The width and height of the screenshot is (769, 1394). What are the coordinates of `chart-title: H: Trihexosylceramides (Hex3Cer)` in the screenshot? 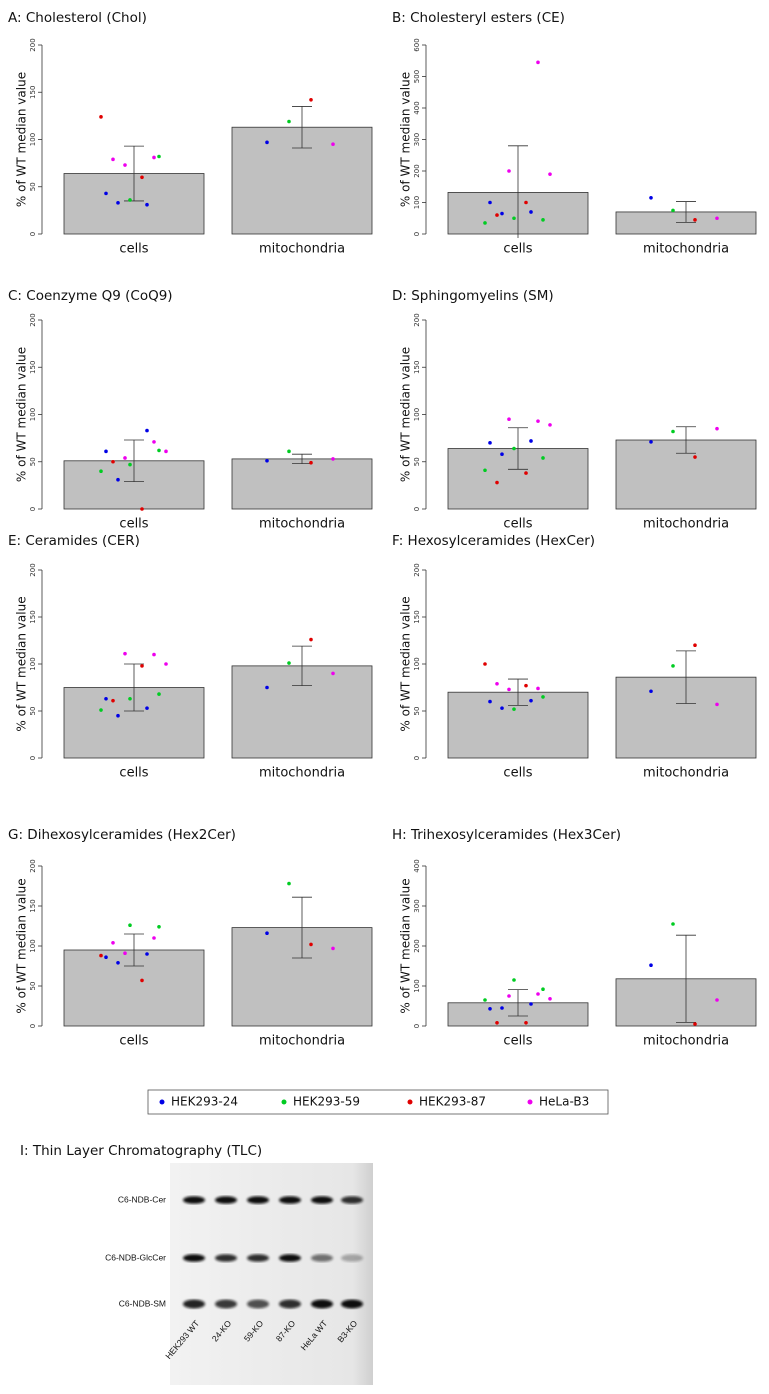 It's located at (506, 835).